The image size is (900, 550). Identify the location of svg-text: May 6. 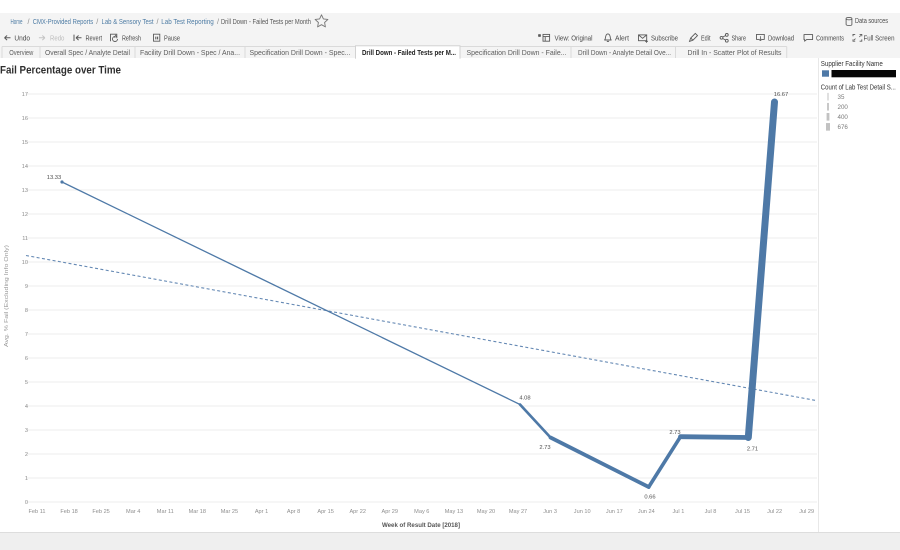
(421, 512).